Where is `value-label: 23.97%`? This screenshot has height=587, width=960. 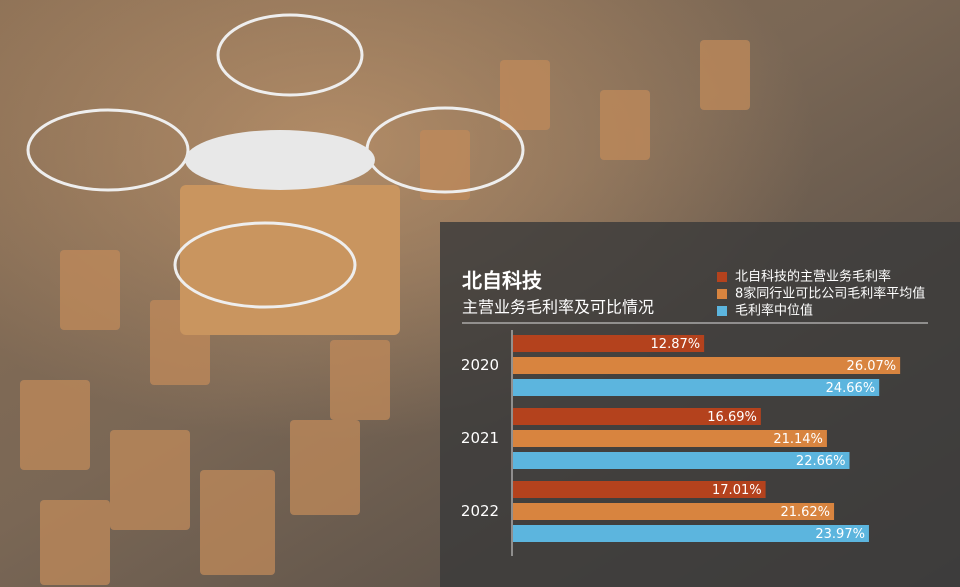 value-label: 23.97% is located at coordinates (840, 534).